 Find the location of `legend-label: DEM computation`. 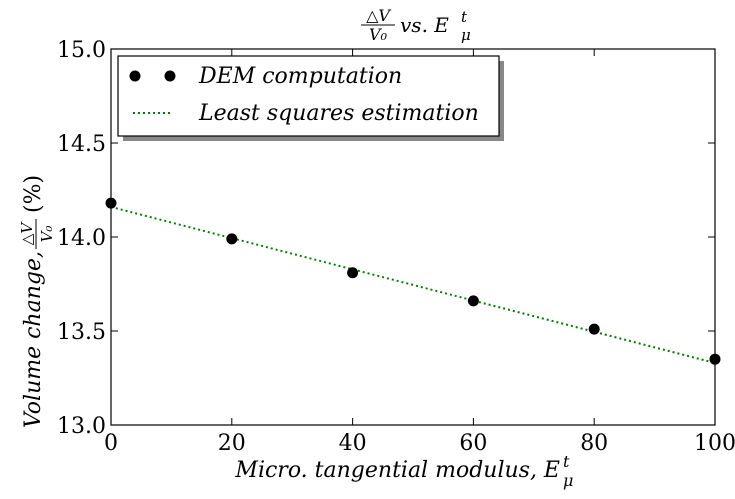

legend-label: DEM computation is located at coordinates (300, 76).